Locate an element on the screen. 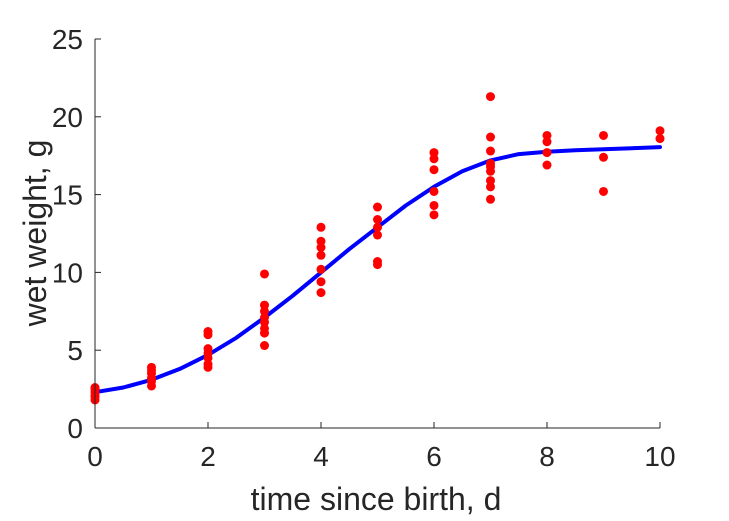  x-tick-label: 2 is located at coordinates (208, 456).